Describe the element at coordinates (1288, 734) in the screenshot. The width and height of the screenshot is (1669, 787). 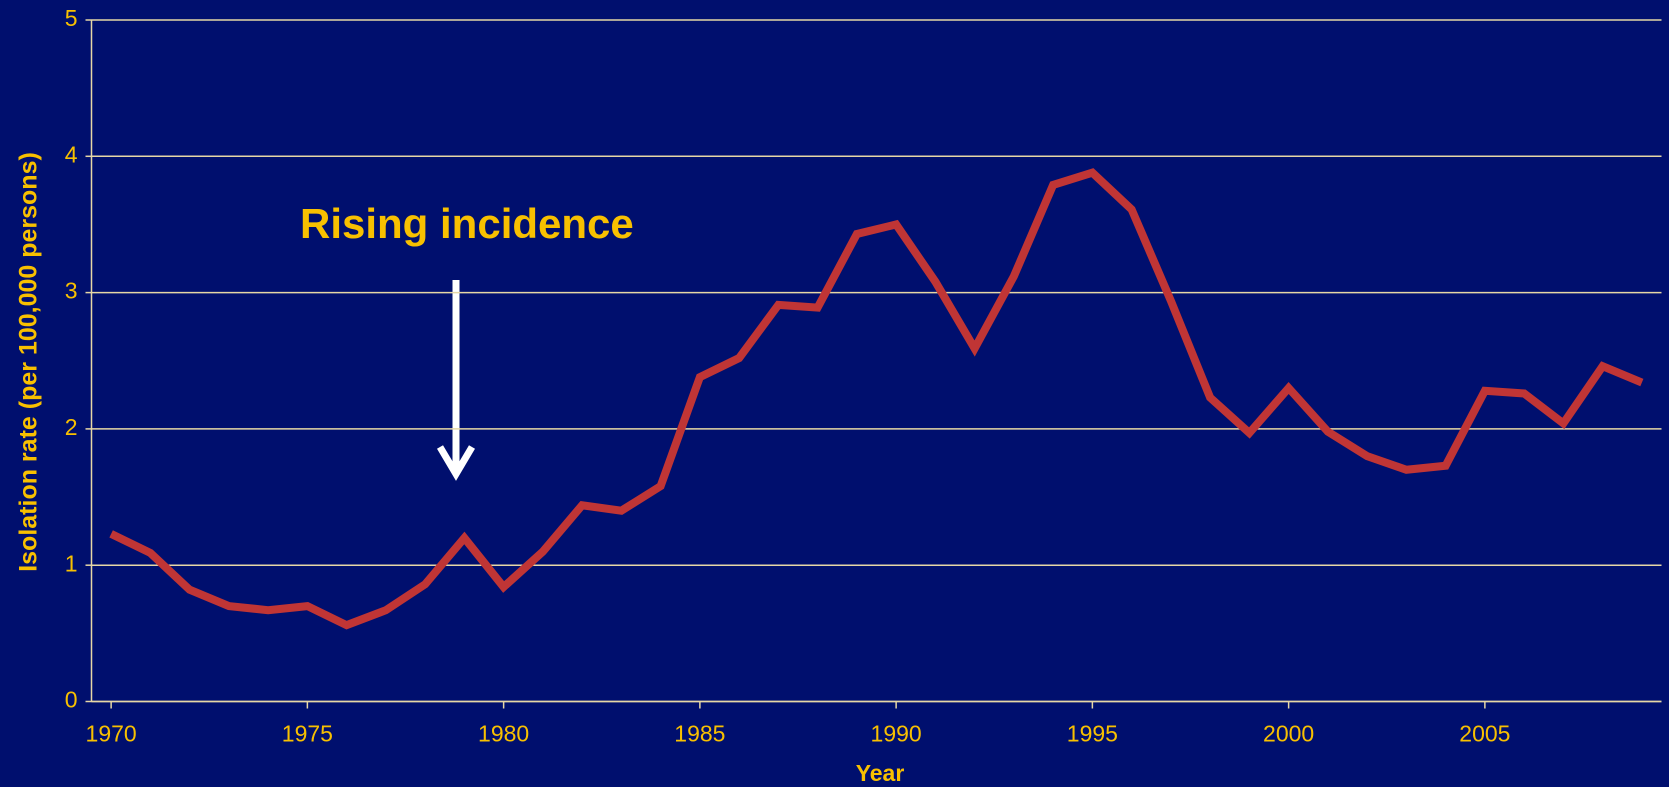
I see `x-tick-label: 2000` at that location.